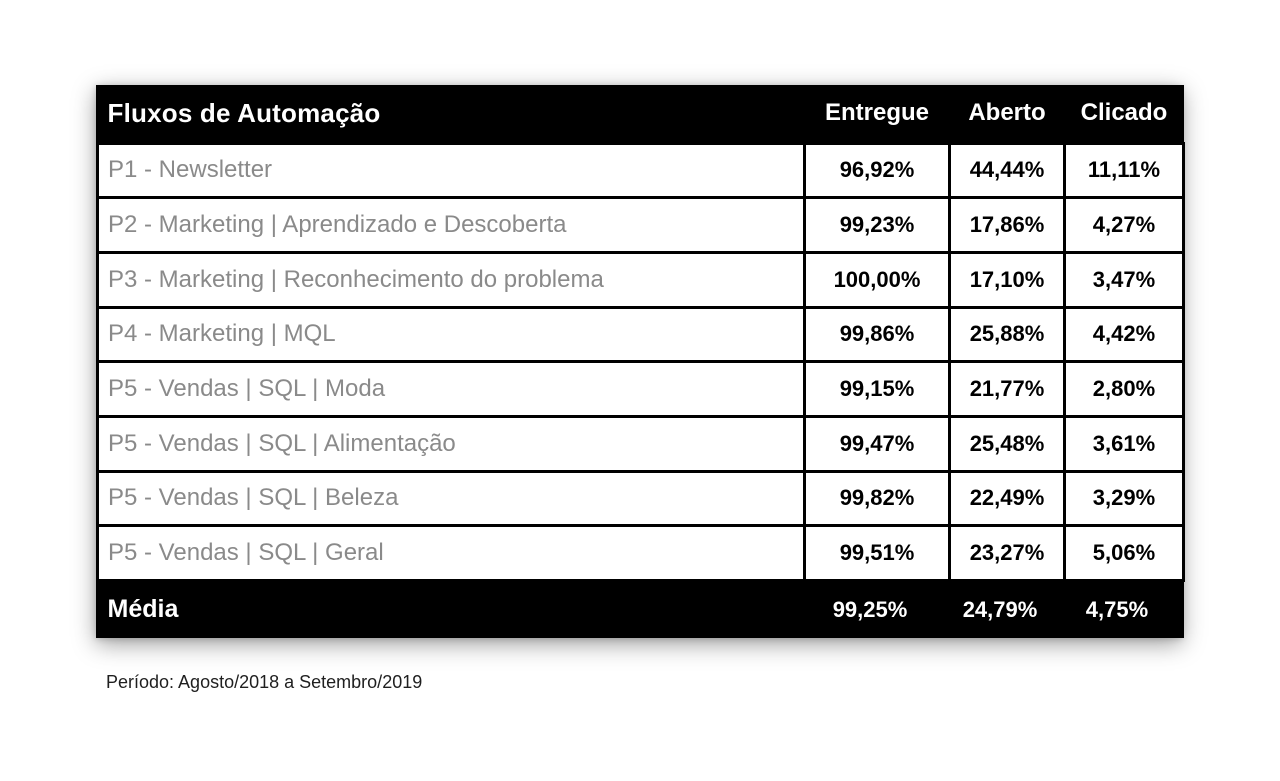 The image size is (1280, 781). Describe the element at coordinates (1124, 279) in the screenshot. I see `clicado-value: 3,47%` at that location.